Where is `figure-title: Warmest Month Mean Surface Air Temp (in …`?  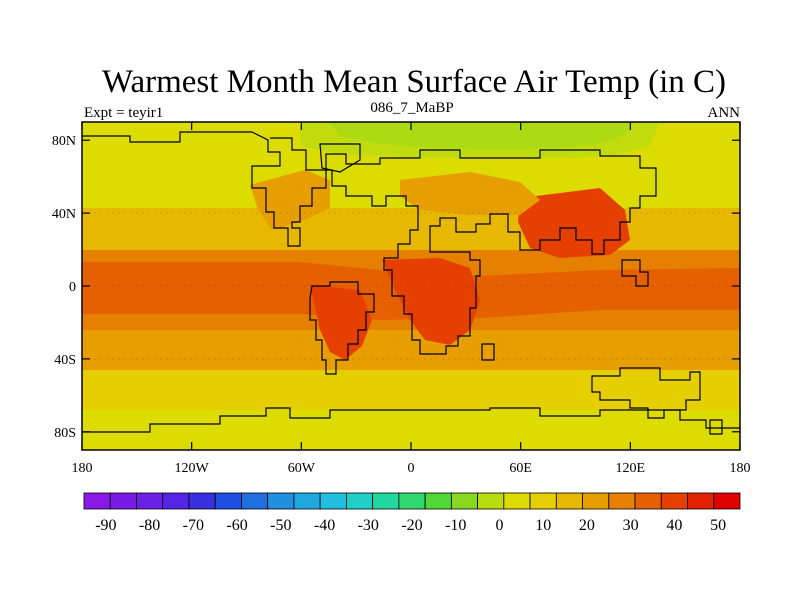 figure-title: Warmest Month Mean Surface Air Temp (in … is located at coordinates (414, 82).